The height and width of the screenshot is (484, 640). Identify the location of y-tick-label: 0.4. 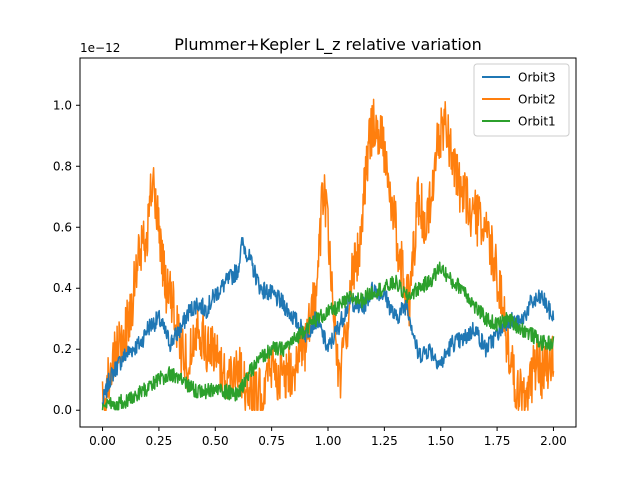
(62, 288).